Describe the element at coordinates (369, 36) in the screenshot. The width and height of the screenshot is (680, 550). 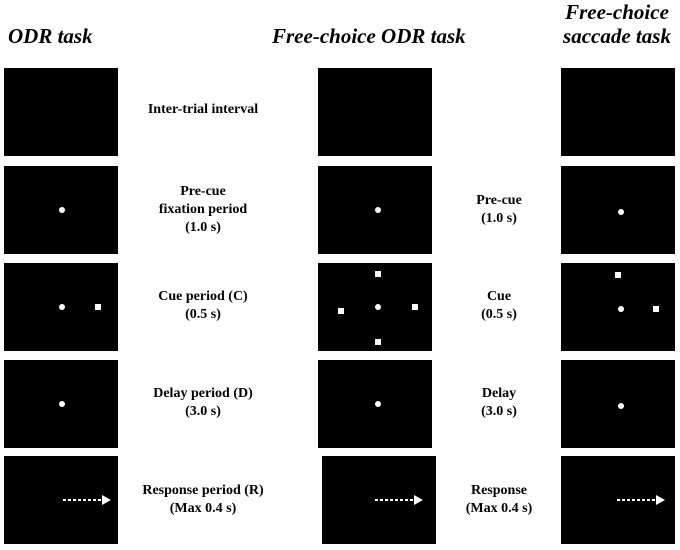
I see `free-choice-odr-header: Free-choice ODR task` at that location.